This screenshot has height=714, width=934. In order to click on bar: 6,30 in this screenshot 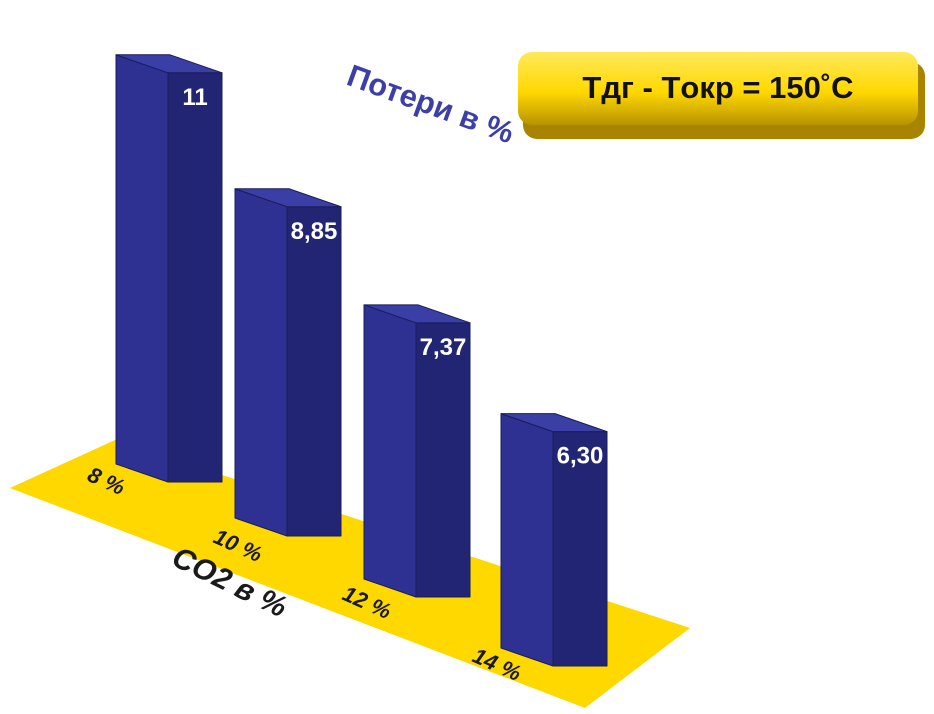, I will do `click(554, 540)`.